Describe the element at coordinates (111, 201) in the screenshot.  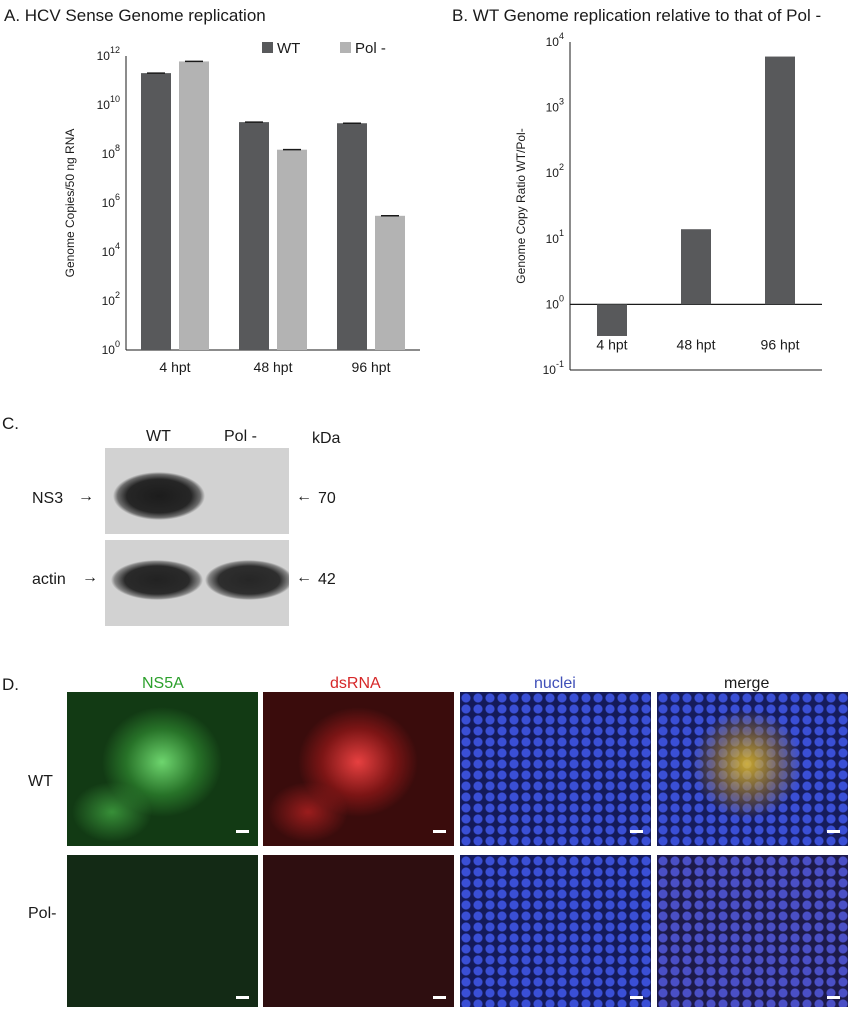
I see `y-tick-label: 10⁶` at that location.